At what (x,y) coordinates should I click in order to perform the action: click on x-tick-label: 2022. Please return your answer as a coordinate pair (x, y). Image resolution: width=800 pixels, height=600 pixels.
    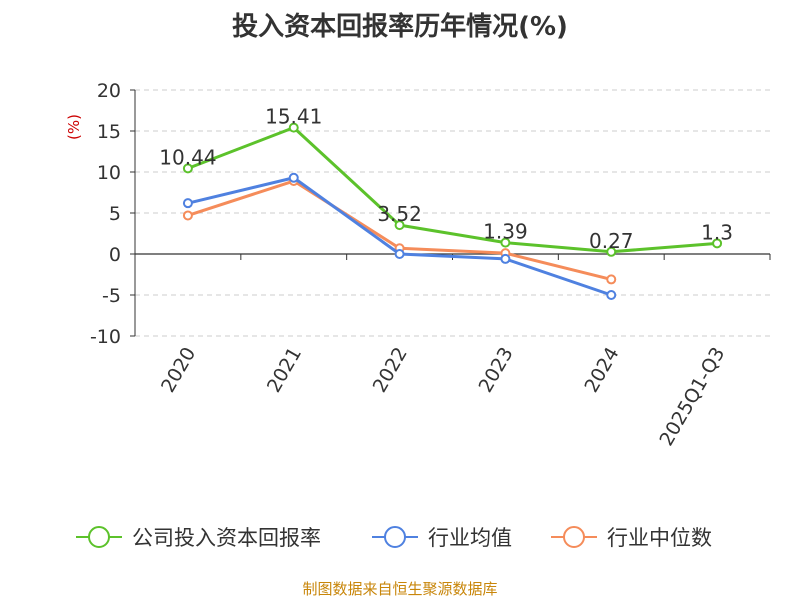
    Looking at the image, I should click on (390, 370).